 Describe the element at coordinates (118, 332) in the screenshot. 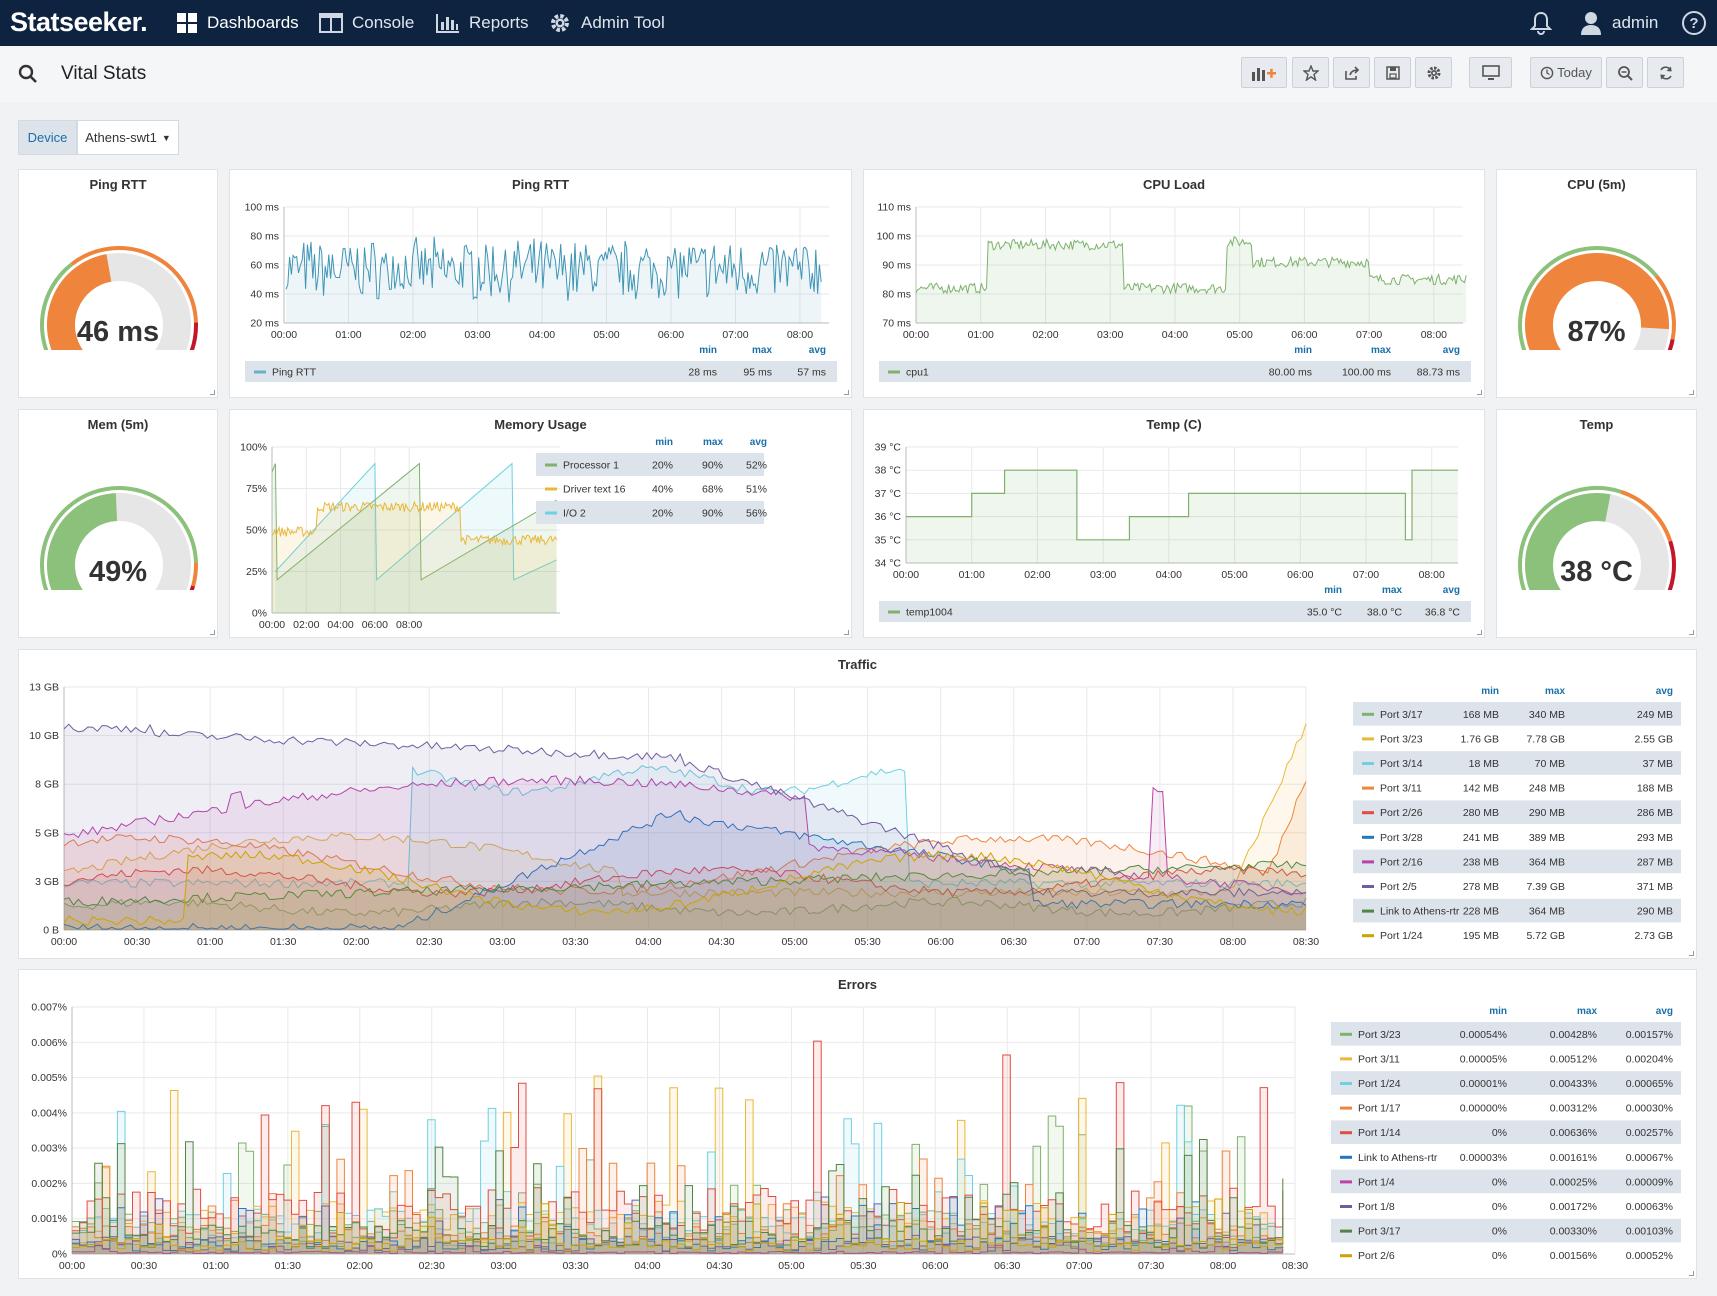

I see `ping-gauge-value: 46 ms` at that location.